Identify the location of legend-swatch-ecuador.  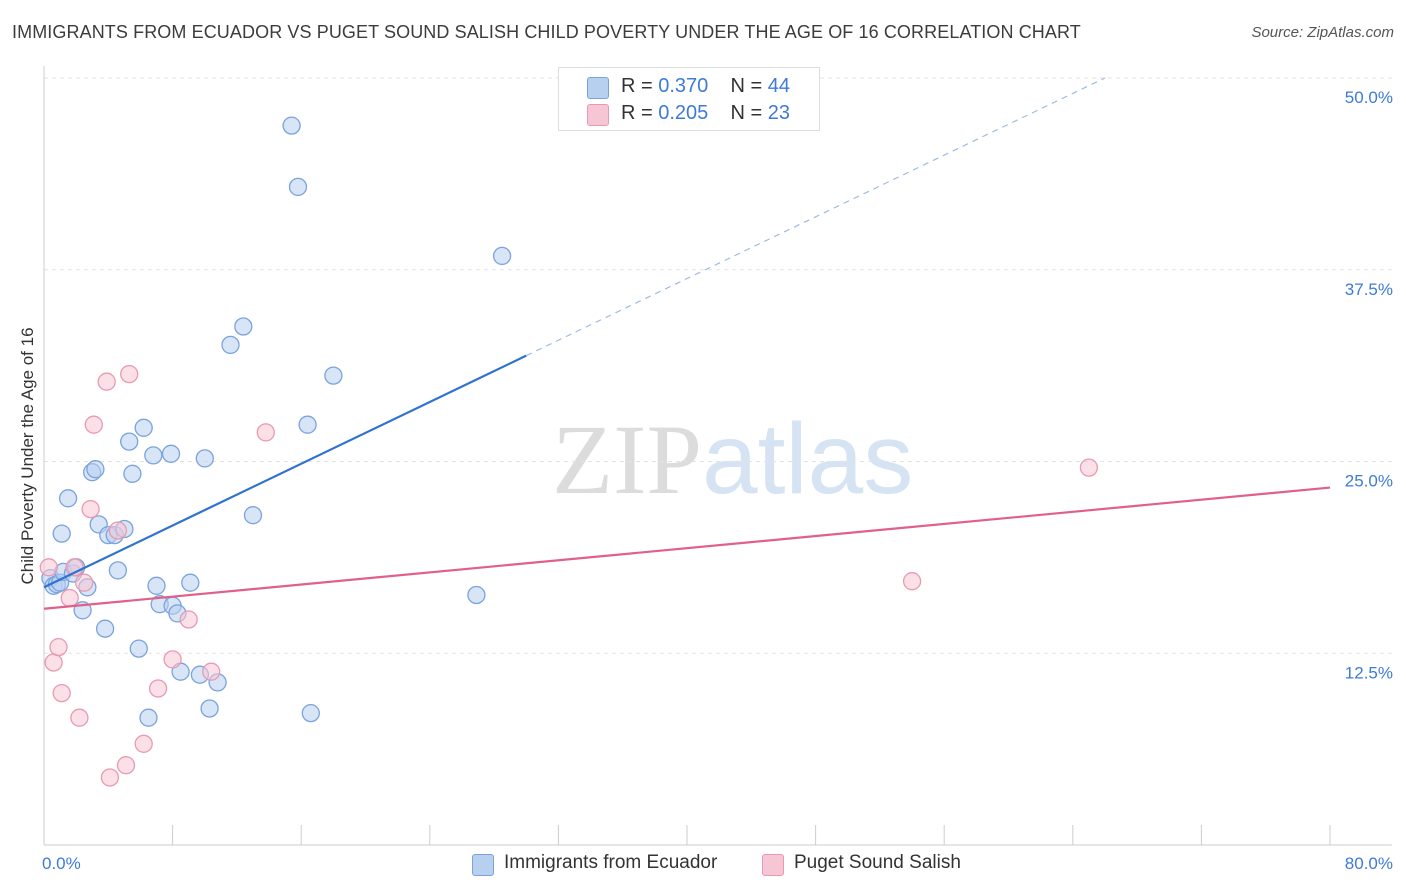
(483, 865).